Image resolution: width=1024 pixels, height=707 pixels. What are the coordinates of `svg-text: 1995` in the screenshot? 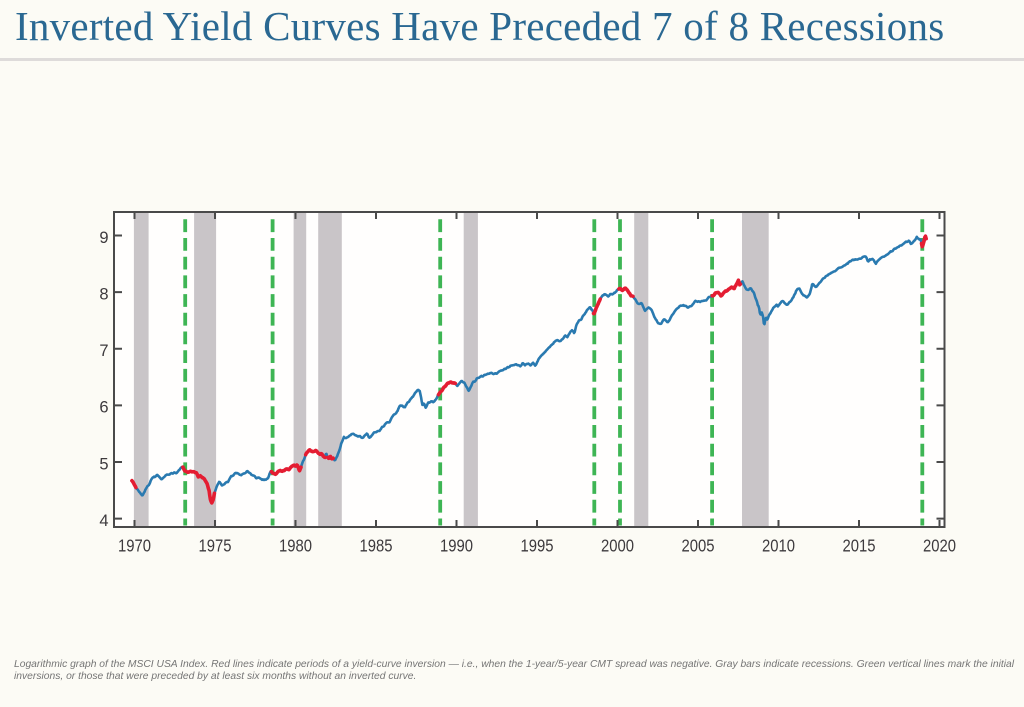 It's located at (537, 546).